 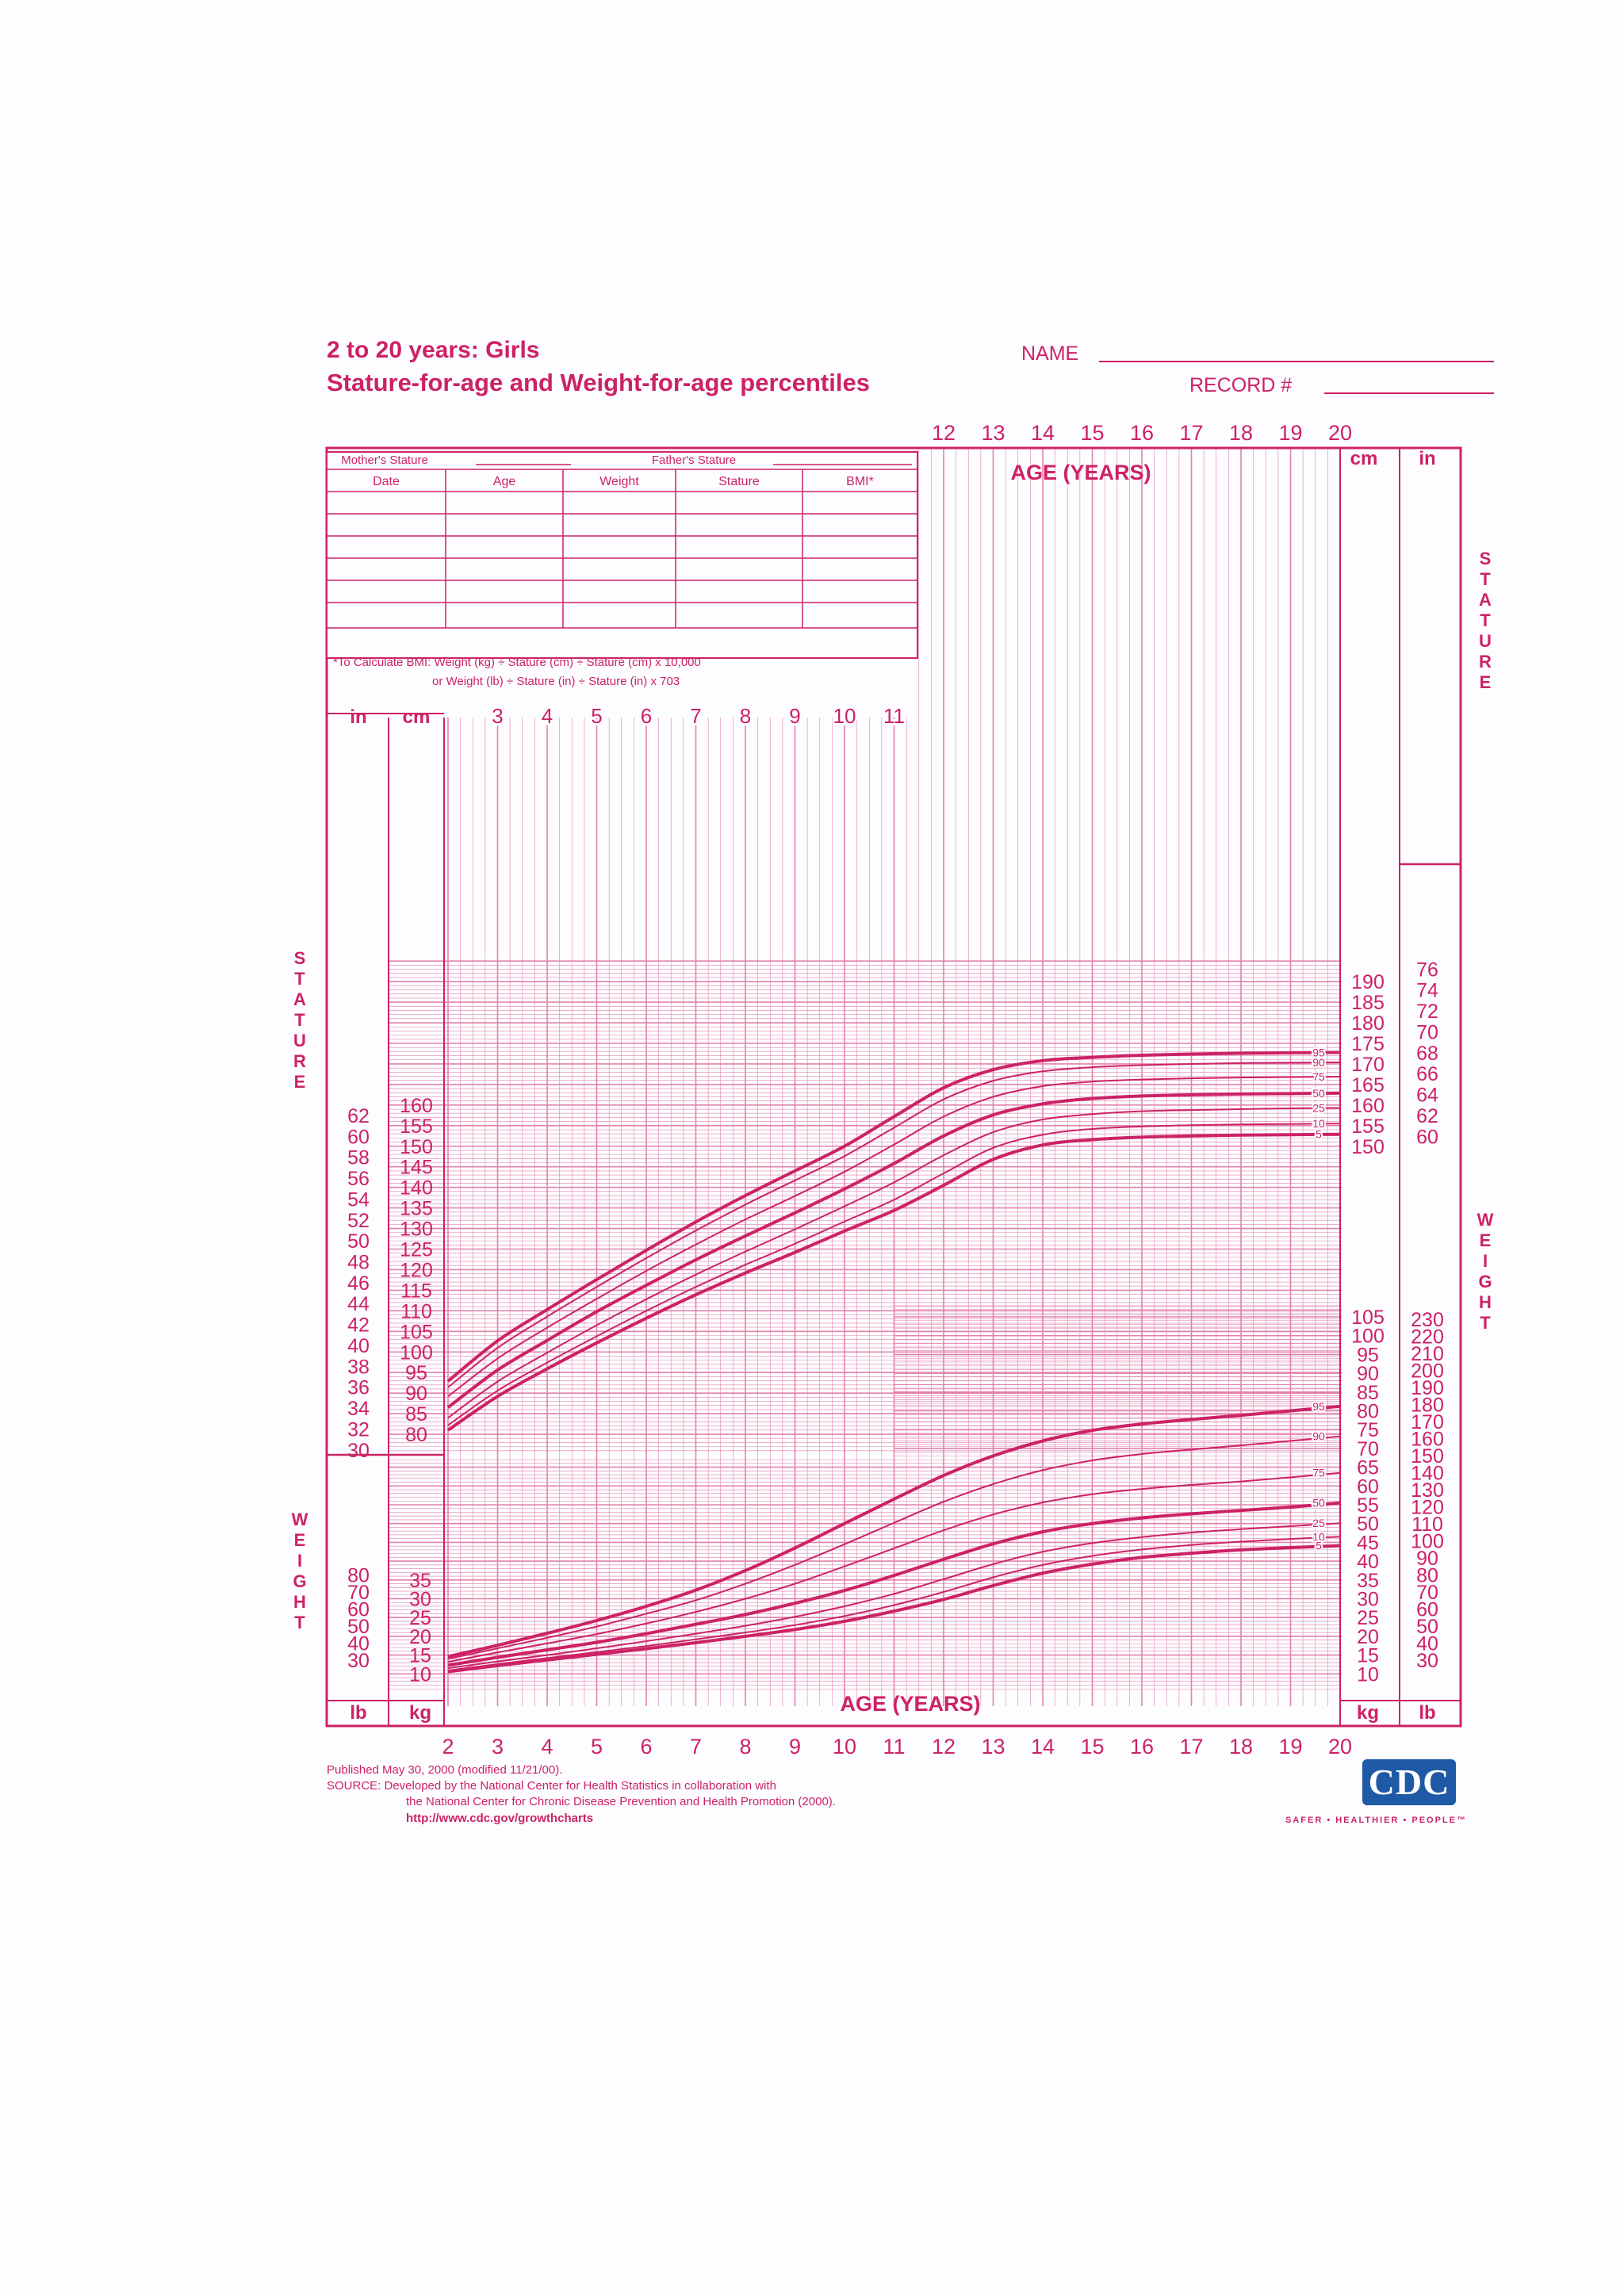 What do you see at coordinates (358, 1346) in the screenshot?
I see `stature-left-in-tick: 40` at bounding box center [358, 1346].